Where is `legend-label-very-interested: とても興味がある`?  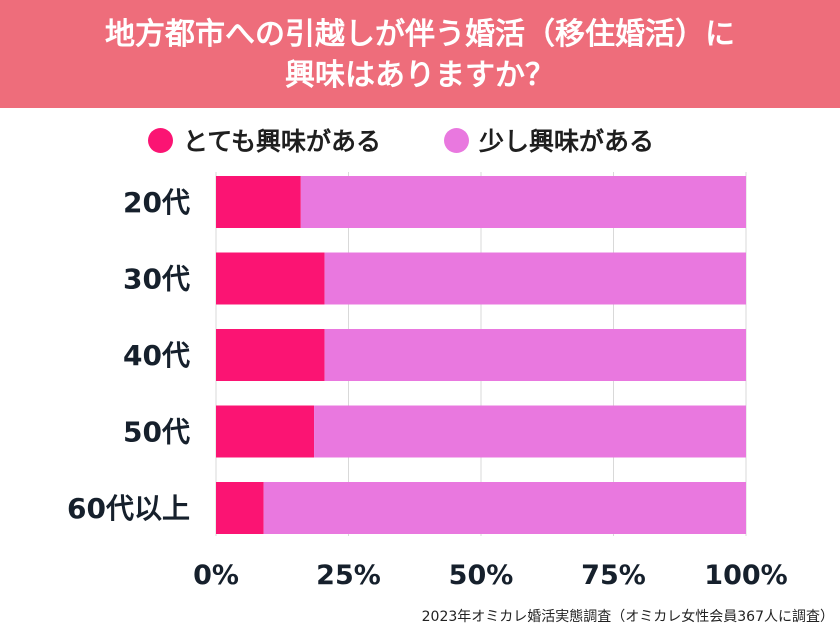 legend-label-very-interested: とても興味がある is located at coordinates (282, 141).